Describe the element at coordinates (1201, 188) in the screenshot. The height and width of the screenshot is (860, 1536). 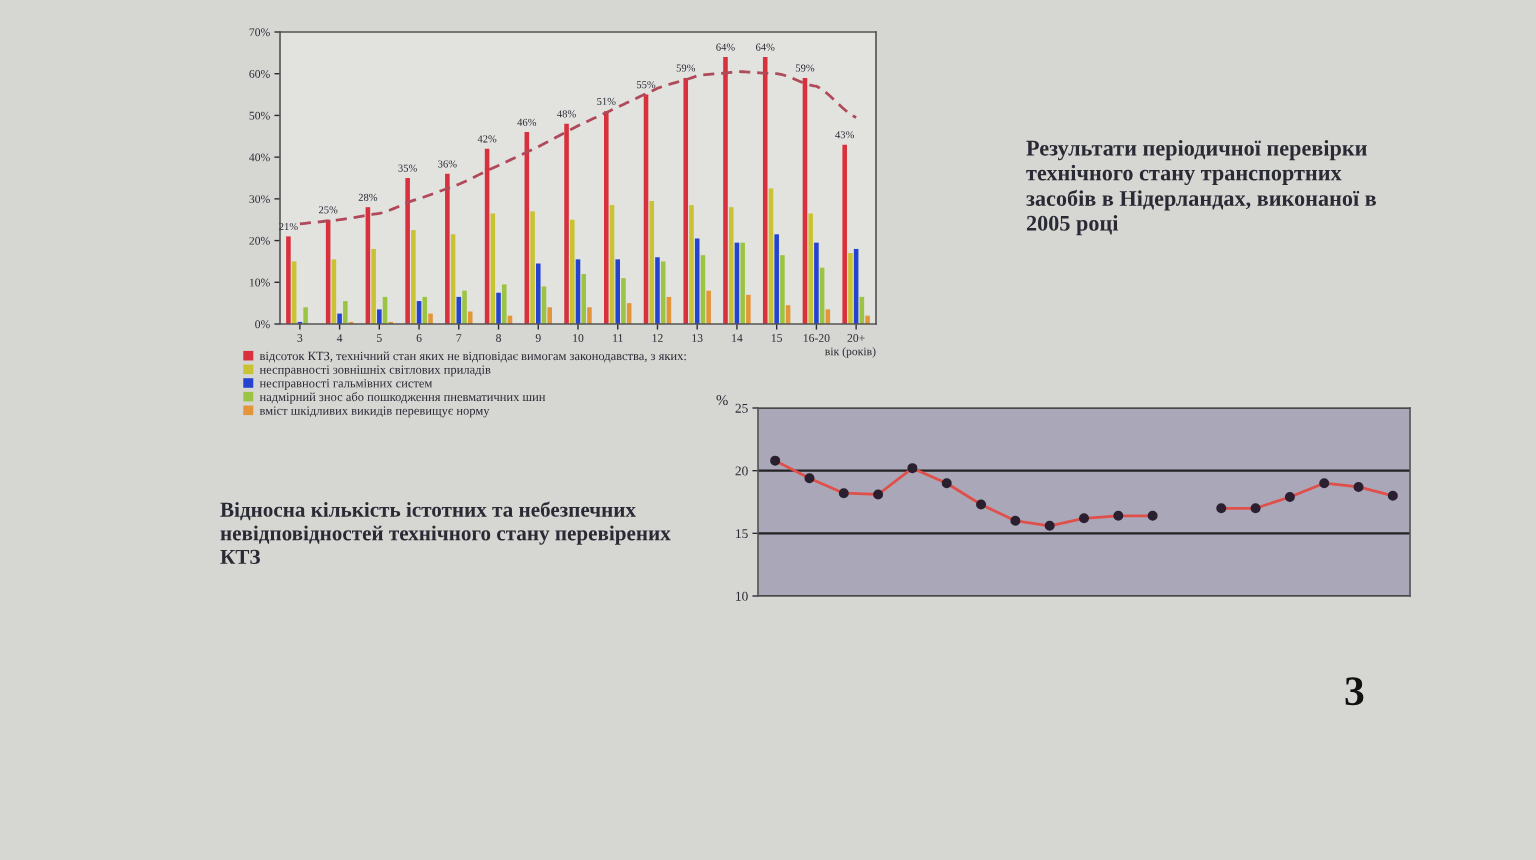
I see `text: Результати періодичної перевірки технічного стану транспортних засобів в Нідерландах, виконаної в 2005 році` at that location.